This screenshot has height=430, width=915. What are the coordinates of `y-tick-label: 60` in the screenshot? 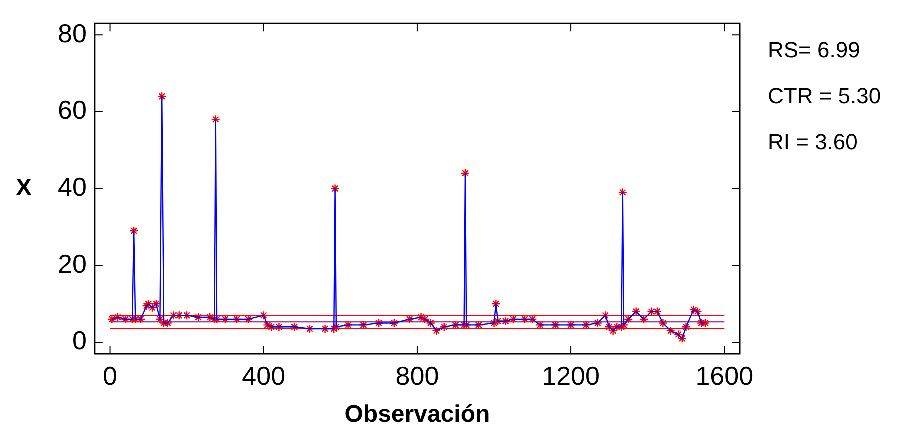 It's located at (72, 110).